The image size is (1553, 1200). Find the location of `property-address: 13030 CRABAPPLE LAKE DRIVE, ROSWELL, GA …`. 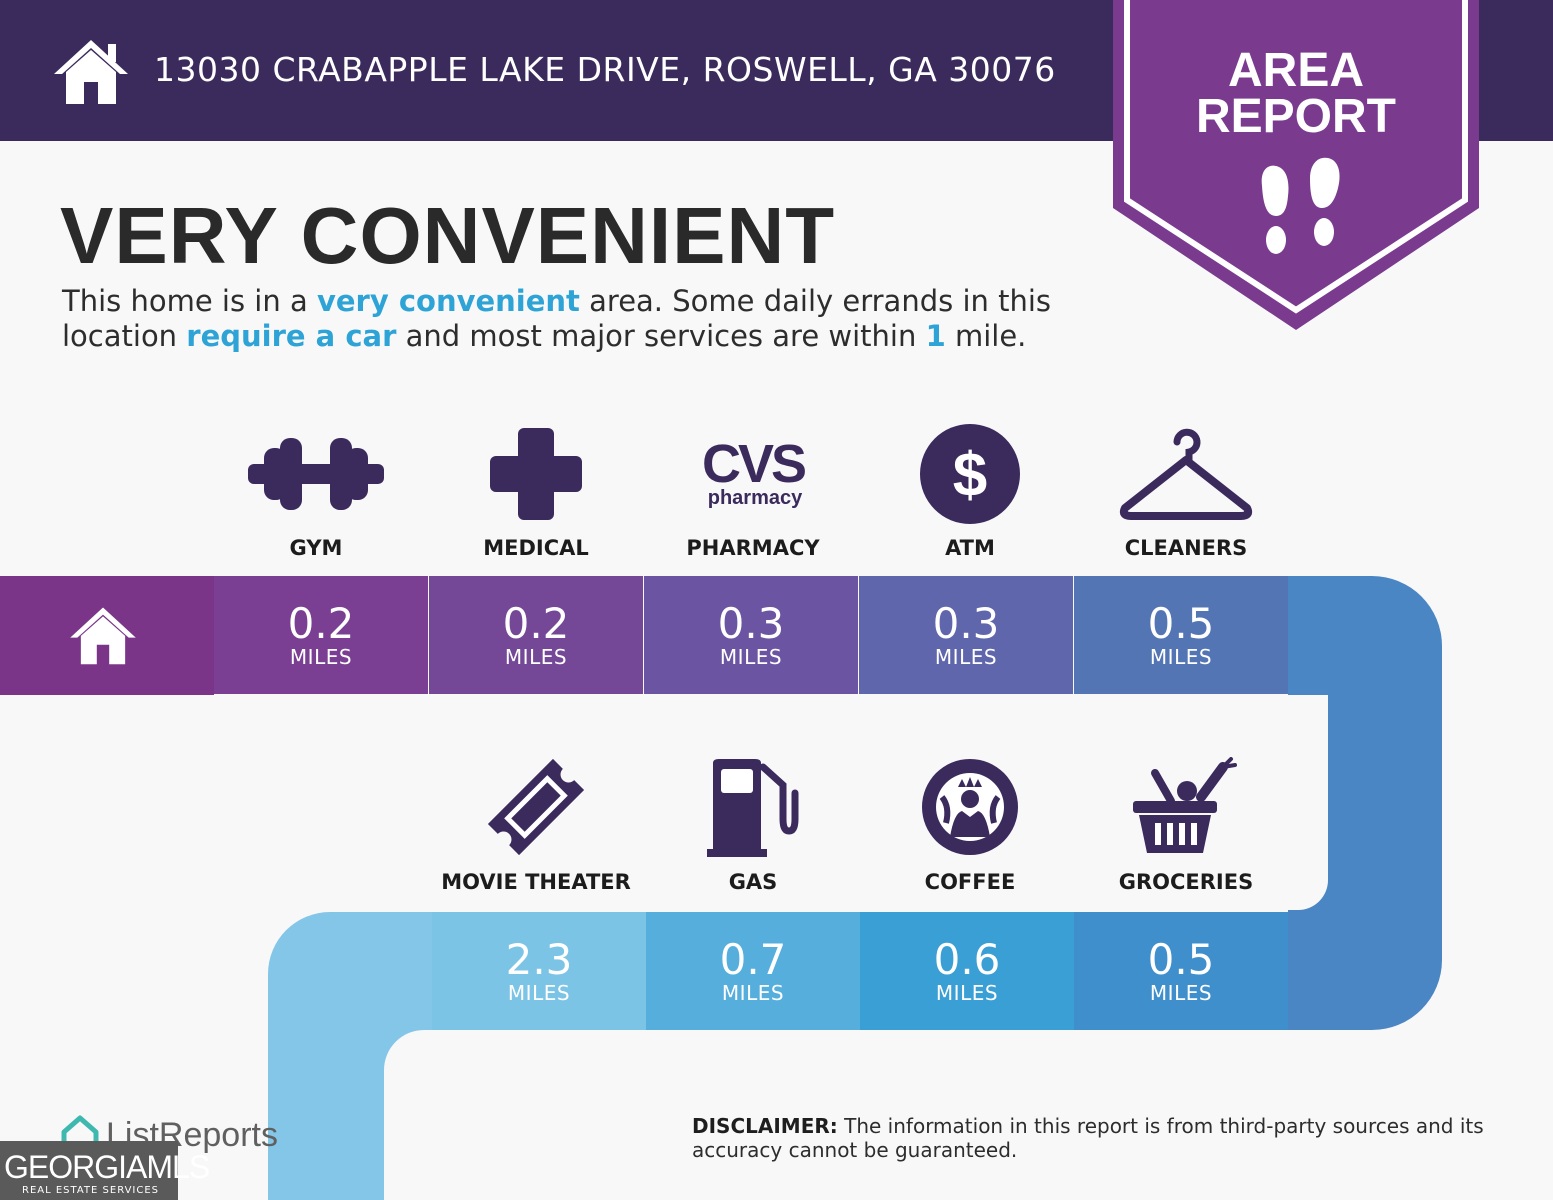

property-address: 13030 CRABAPPLE LAKE DRIVE, ROSWELL, GA … is located at coordinates (605, 69).